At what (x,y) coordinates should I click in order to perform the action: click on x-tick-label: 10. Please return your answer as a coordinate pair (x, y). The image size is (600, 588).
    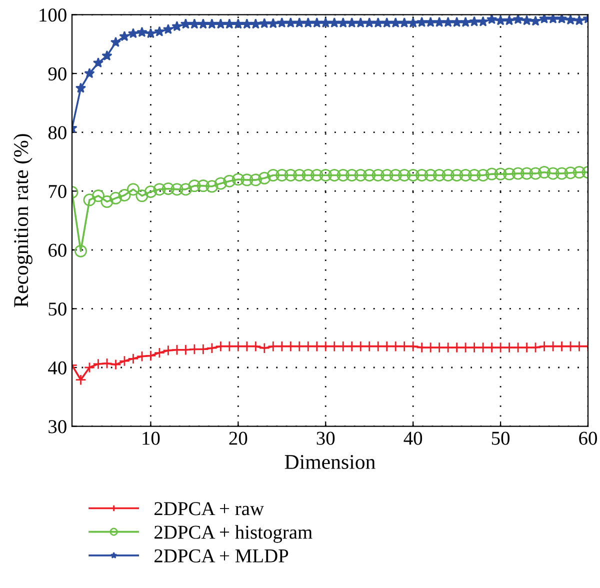
    Looking at the image, I should click on (151, 438).